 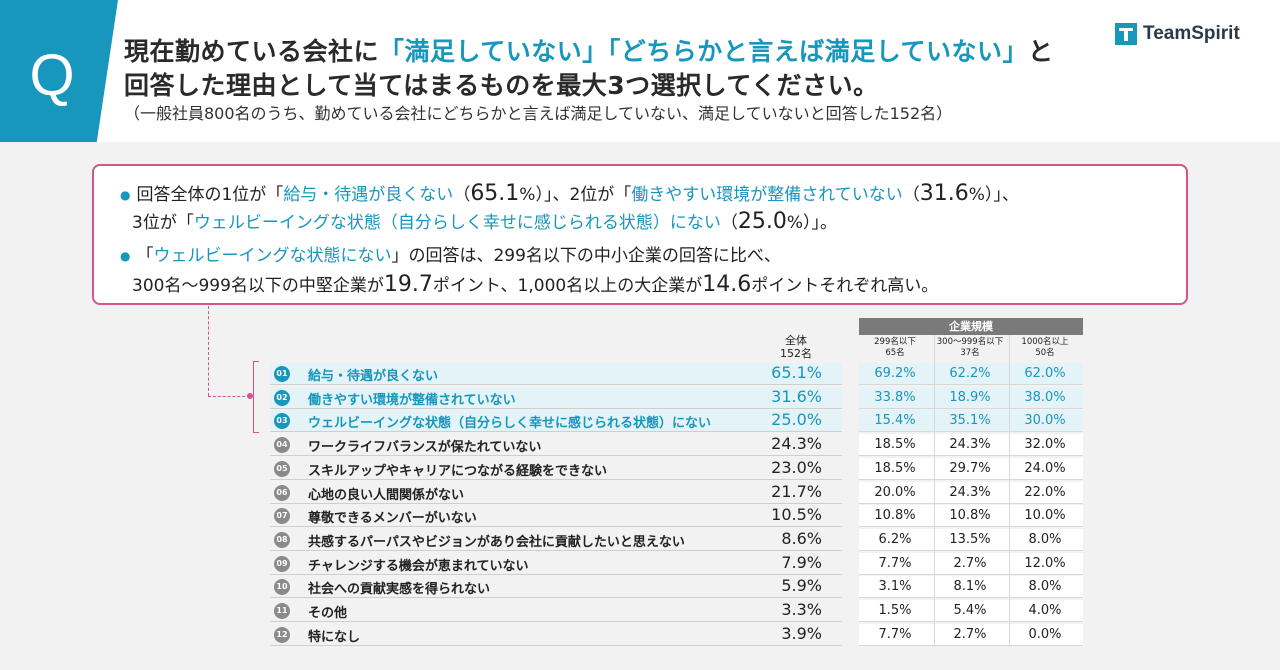 I want to click on rank-badge: 10, so click(x=282, y=587).